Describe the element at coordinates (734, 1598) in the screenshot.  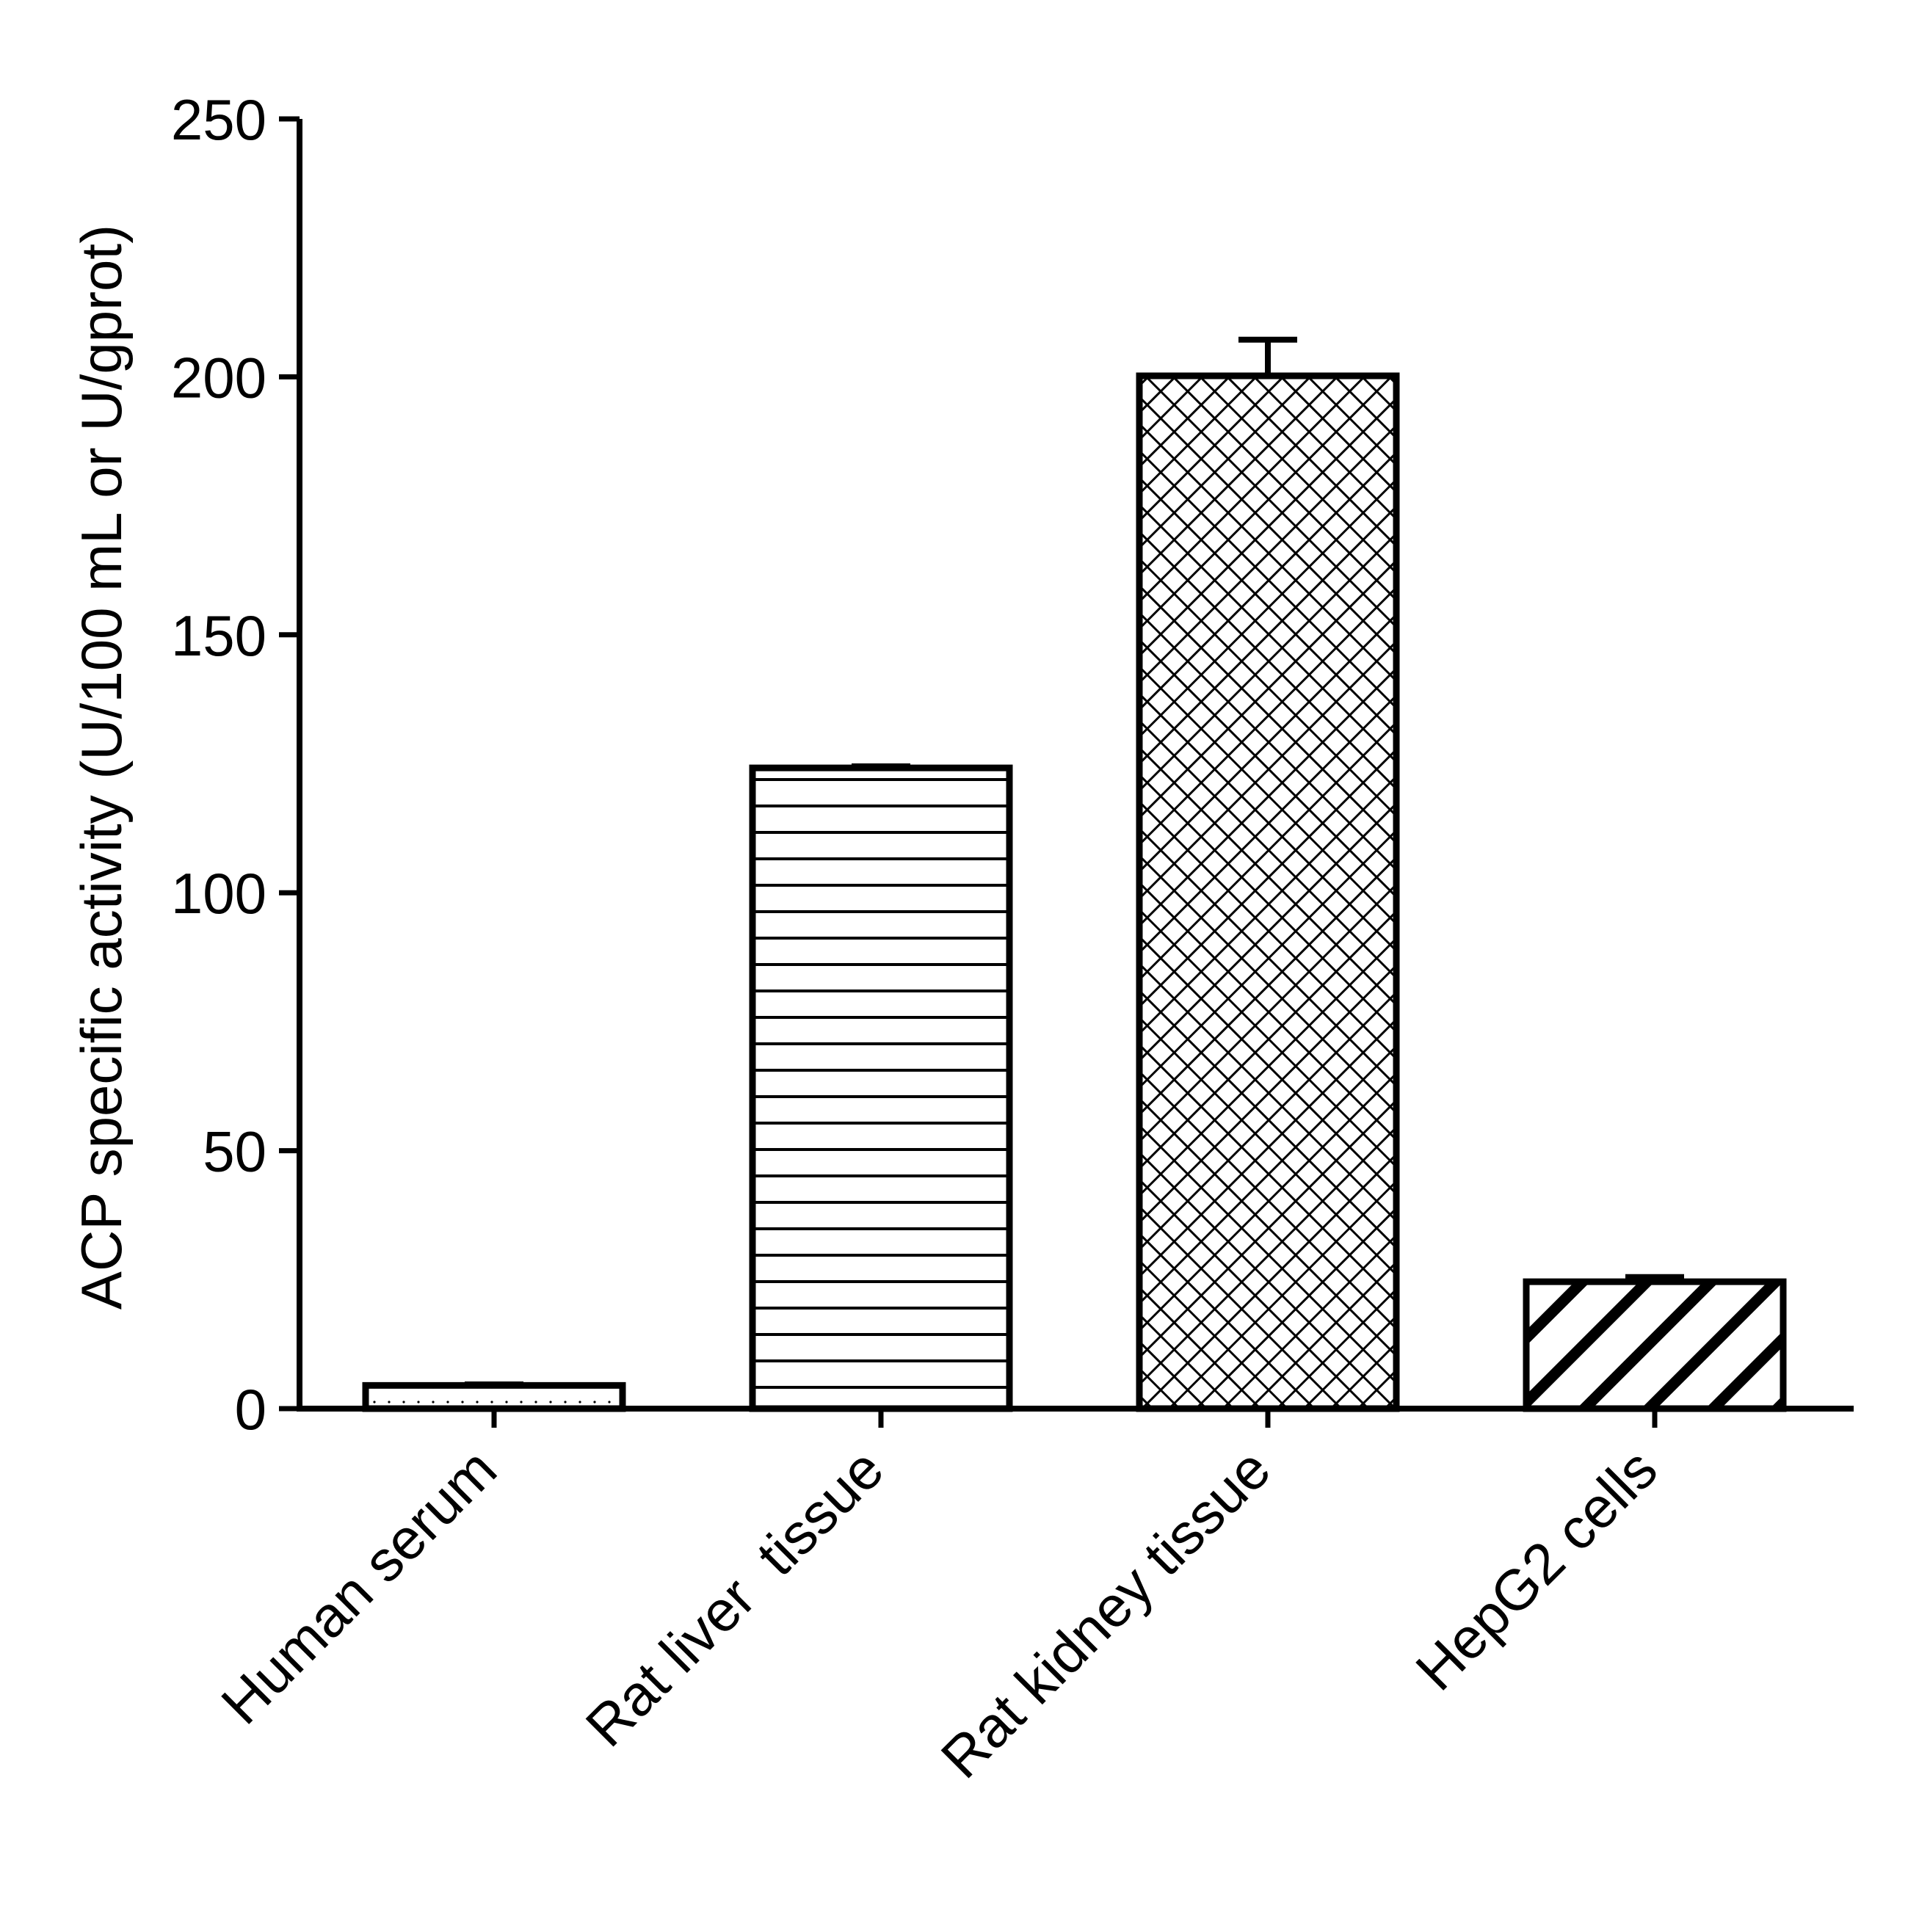
I see `x-tick-label: Rat liver tissue` at that location.